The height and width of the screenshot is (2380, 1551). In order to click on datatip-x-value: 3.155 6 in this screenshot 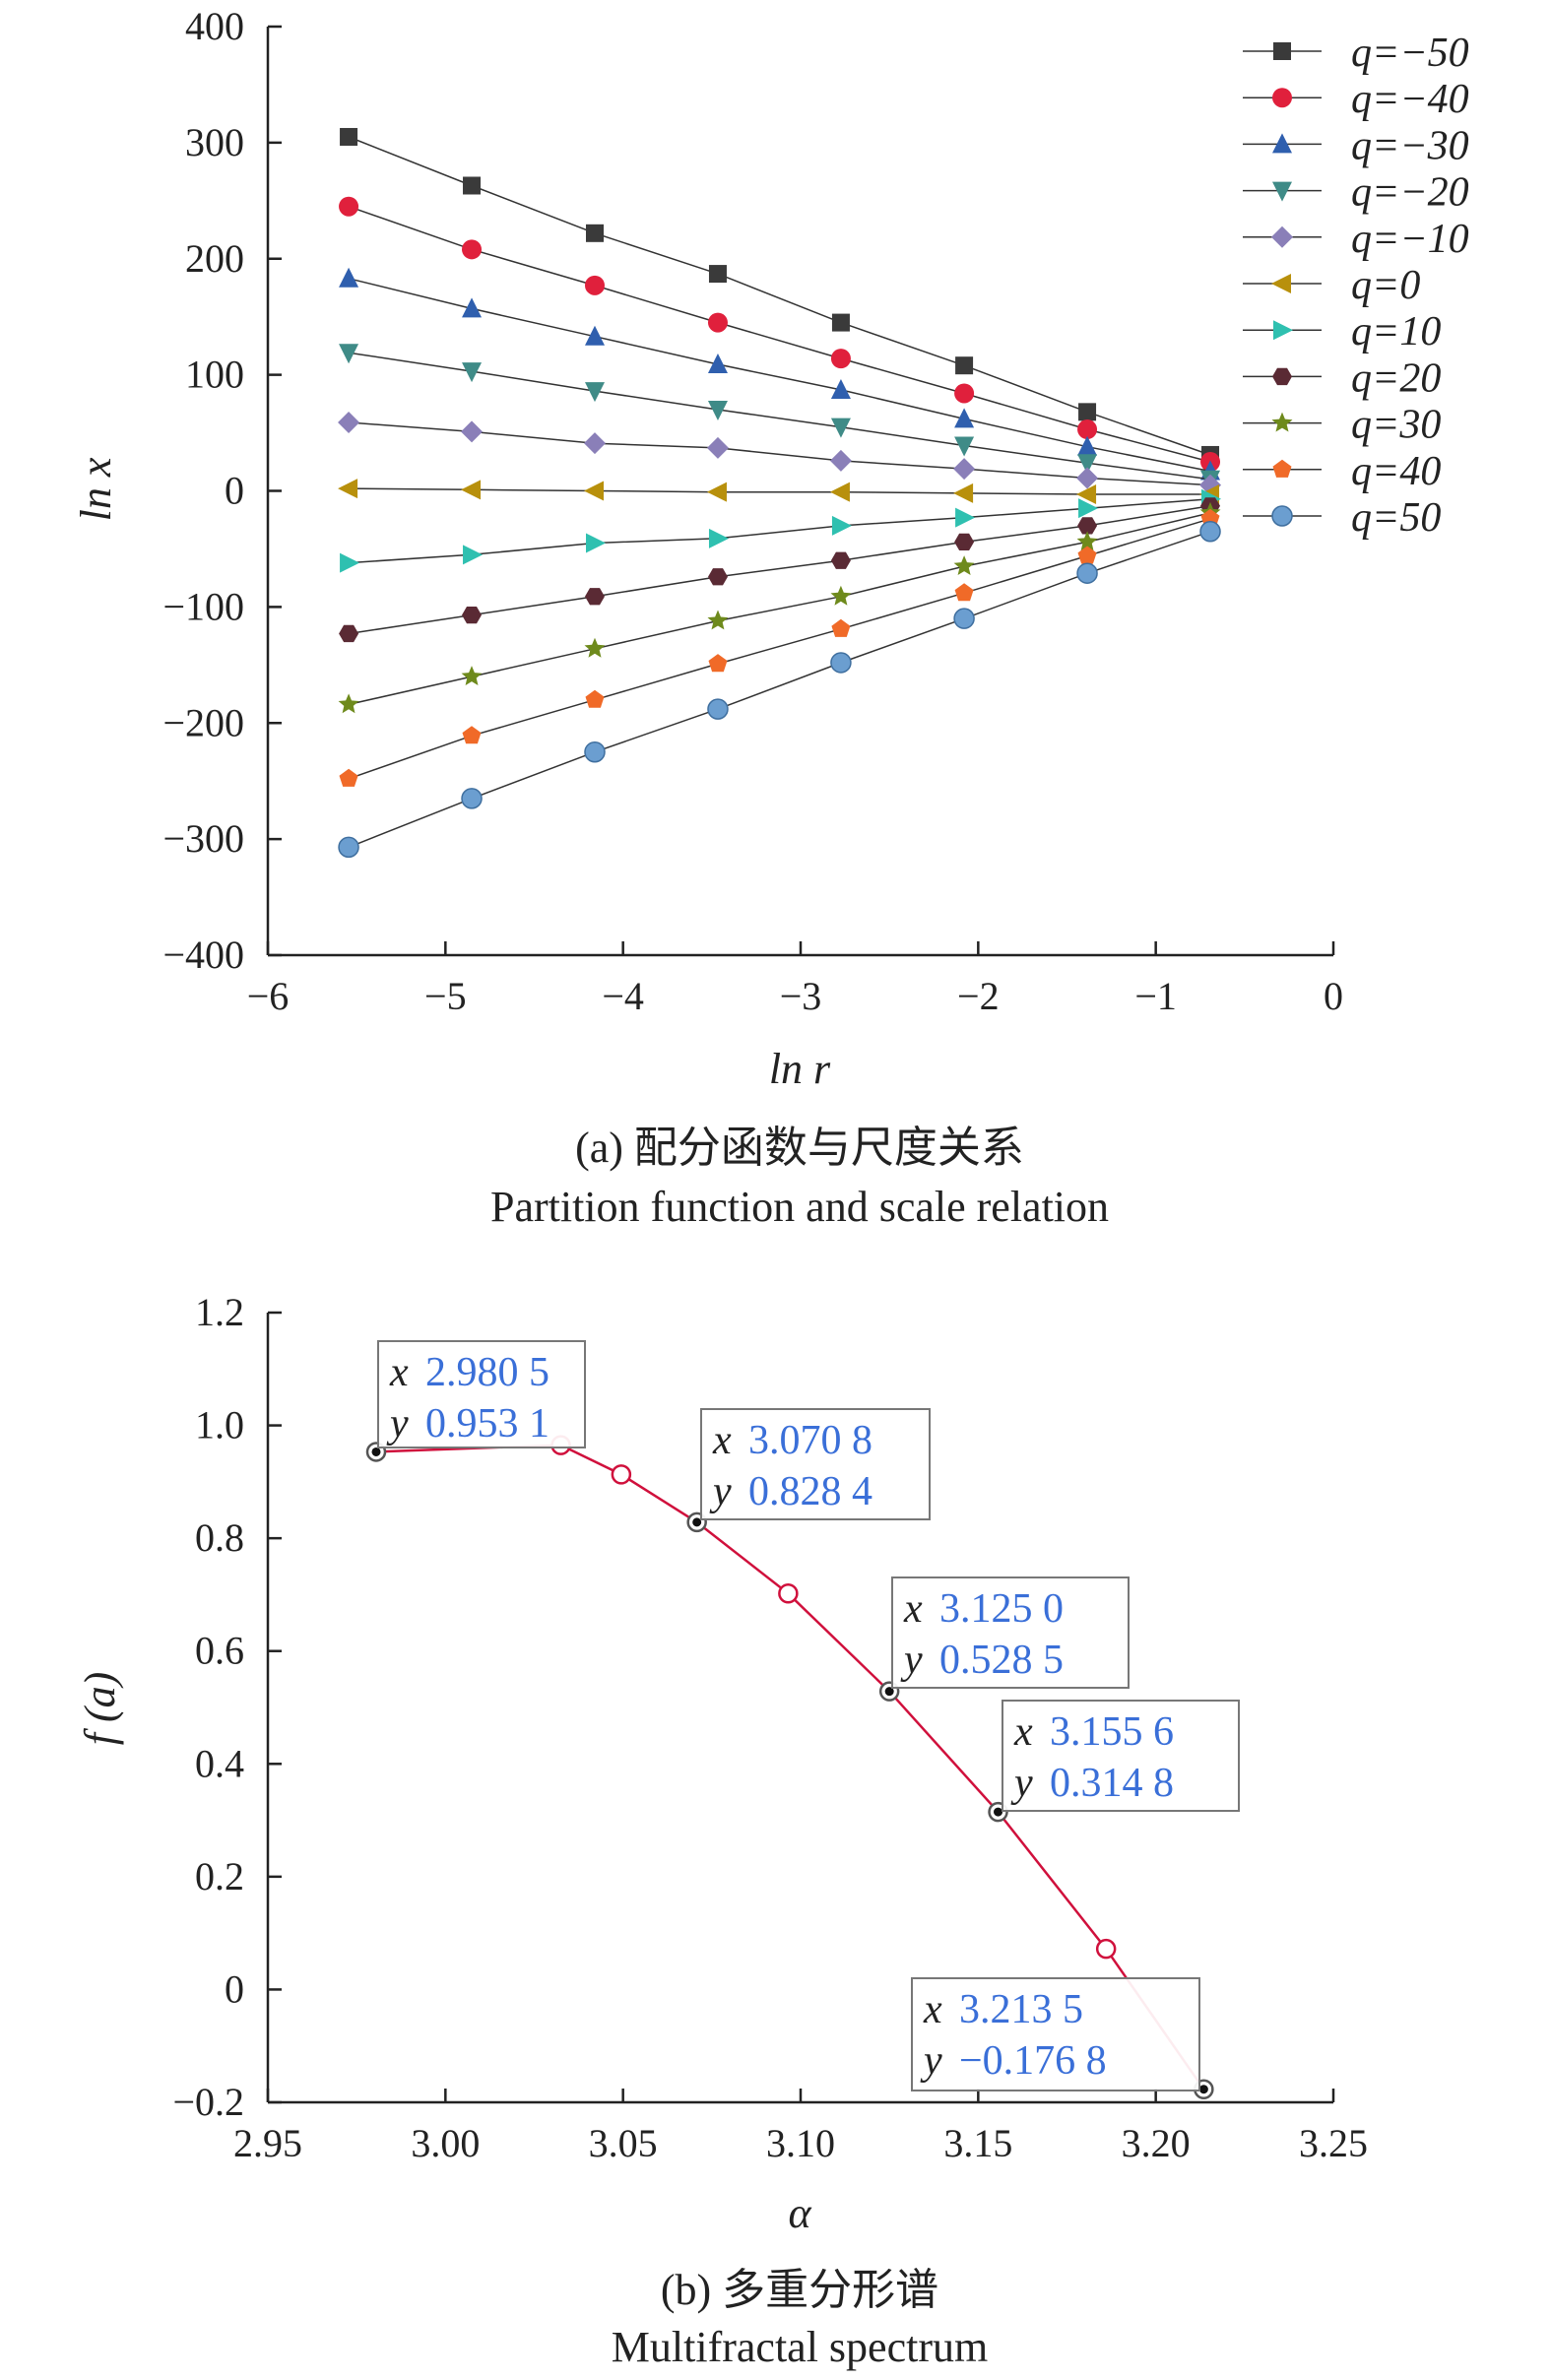, I will do `click(1112, 1732)`.